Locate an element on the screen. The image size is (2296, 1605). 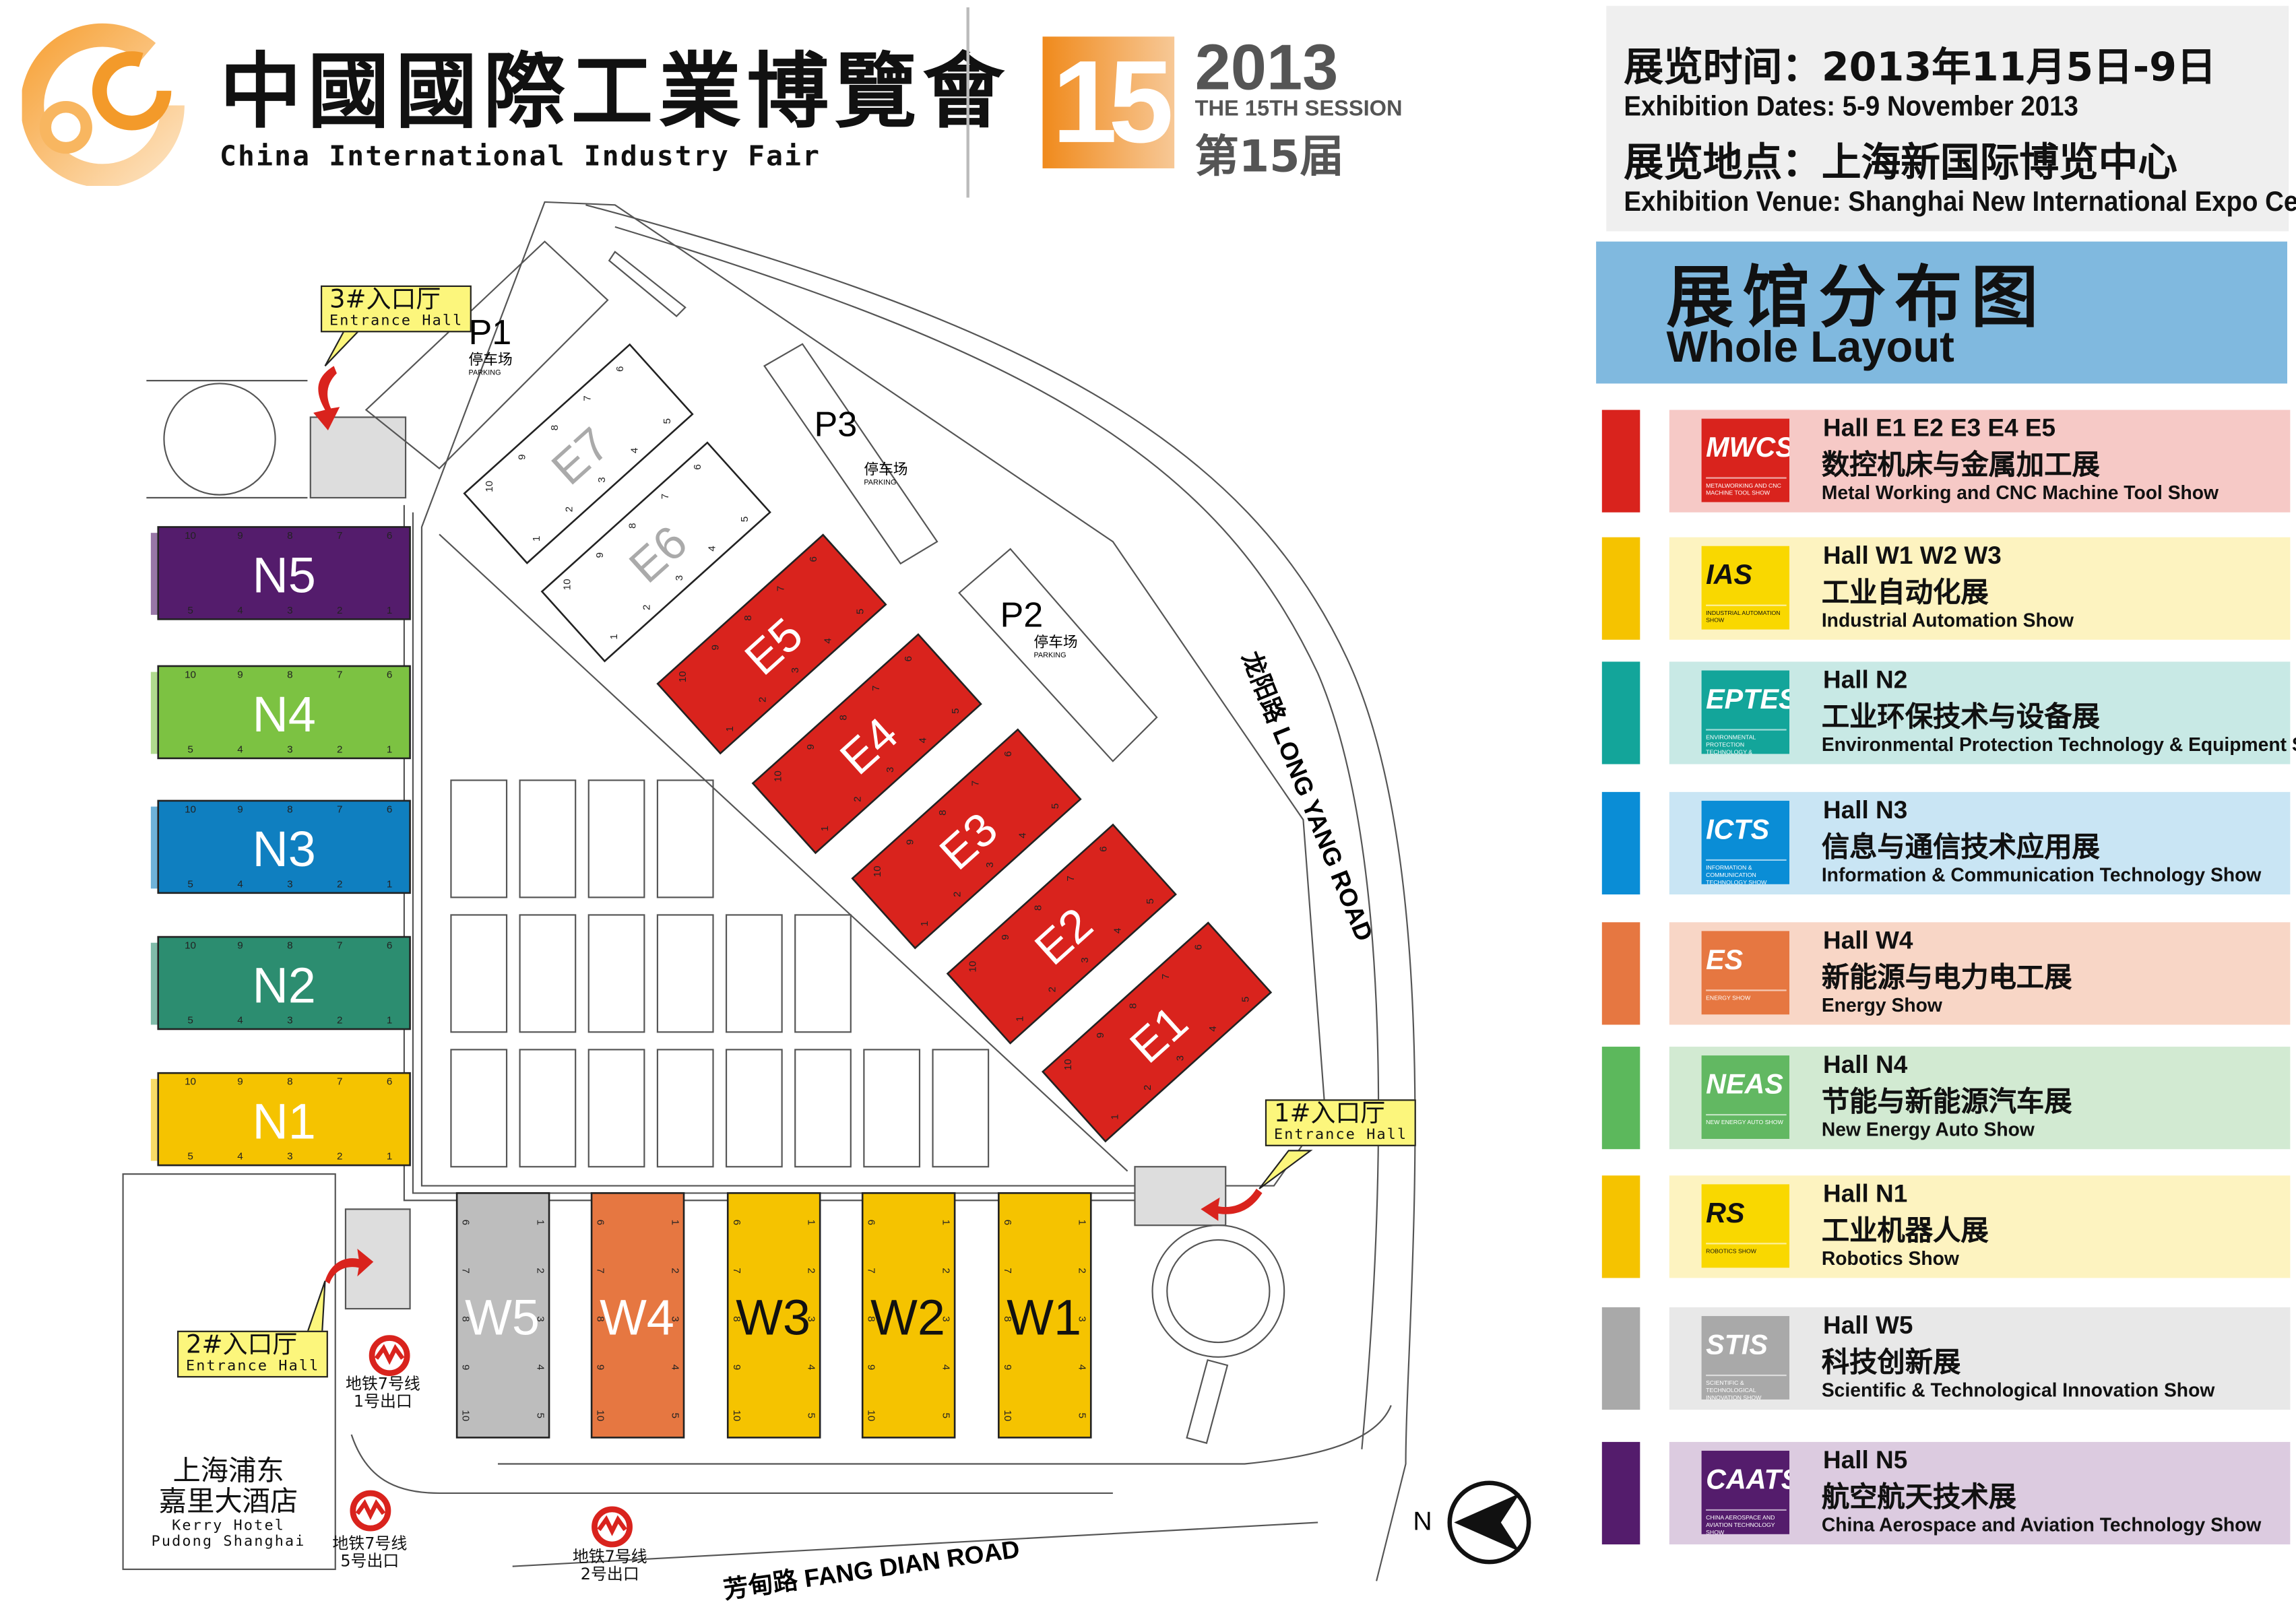
hall-w1: 6 1 7 2 8 3 9 4 10 5 W1 is located at coordinates (1045, 1315).